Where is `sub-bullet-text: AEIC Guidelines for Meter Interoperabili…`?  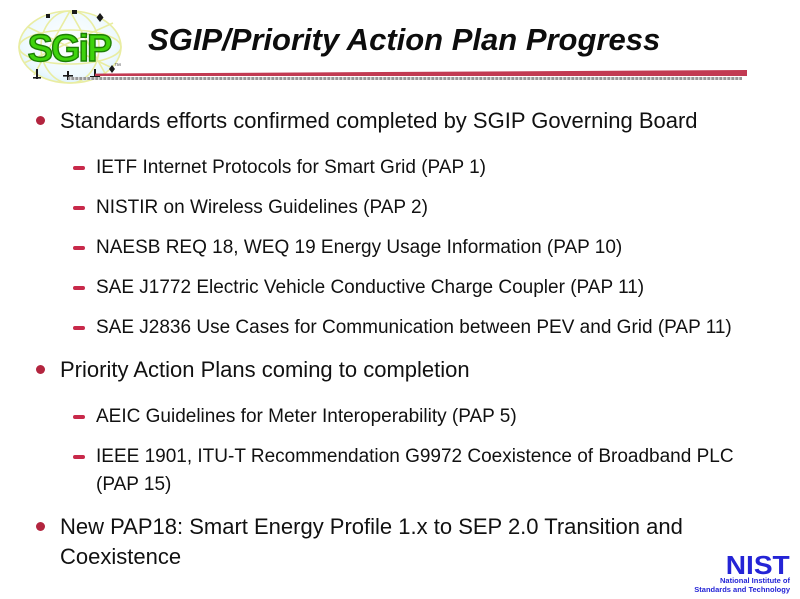 sub-bullet-text: AEIC Guidelines for Meter Interoperabili… is located at coordinates (306, 416).